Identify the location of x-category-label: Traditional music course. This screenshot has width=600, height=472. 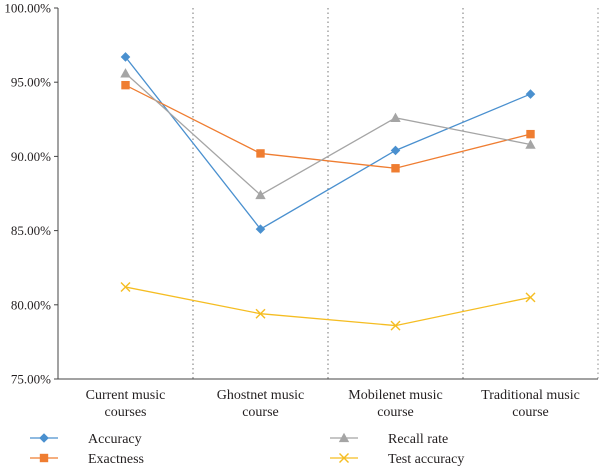
(530, 404).